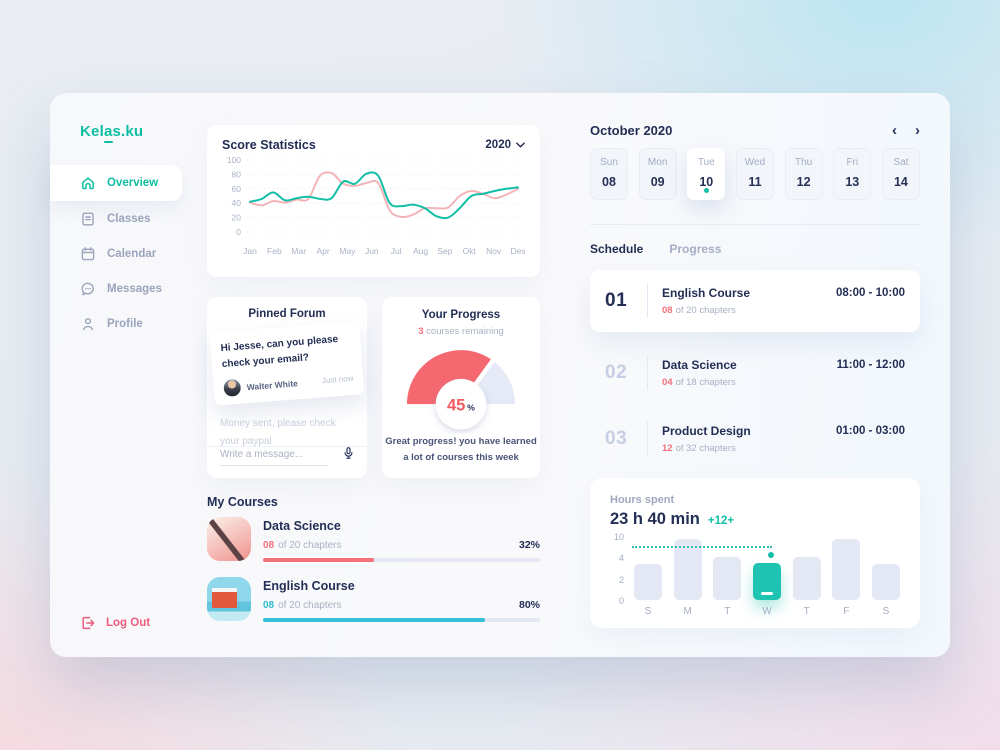  Describe the element at coordinates (755, 182) in the screenshot. I see `calendar-day-number: 11` at that location.